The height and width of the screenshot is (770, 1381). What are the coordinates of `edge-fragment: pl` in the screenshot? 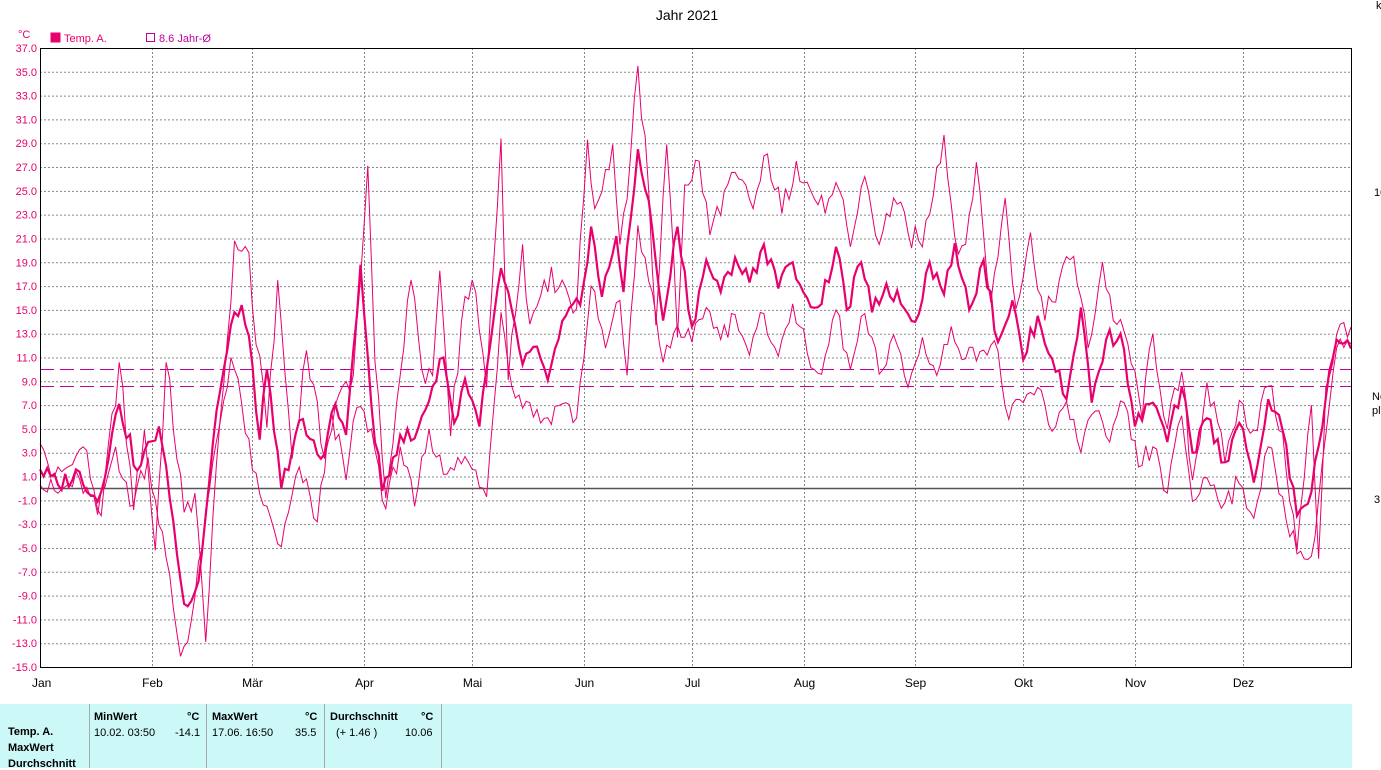 It's located at (1376, 411).